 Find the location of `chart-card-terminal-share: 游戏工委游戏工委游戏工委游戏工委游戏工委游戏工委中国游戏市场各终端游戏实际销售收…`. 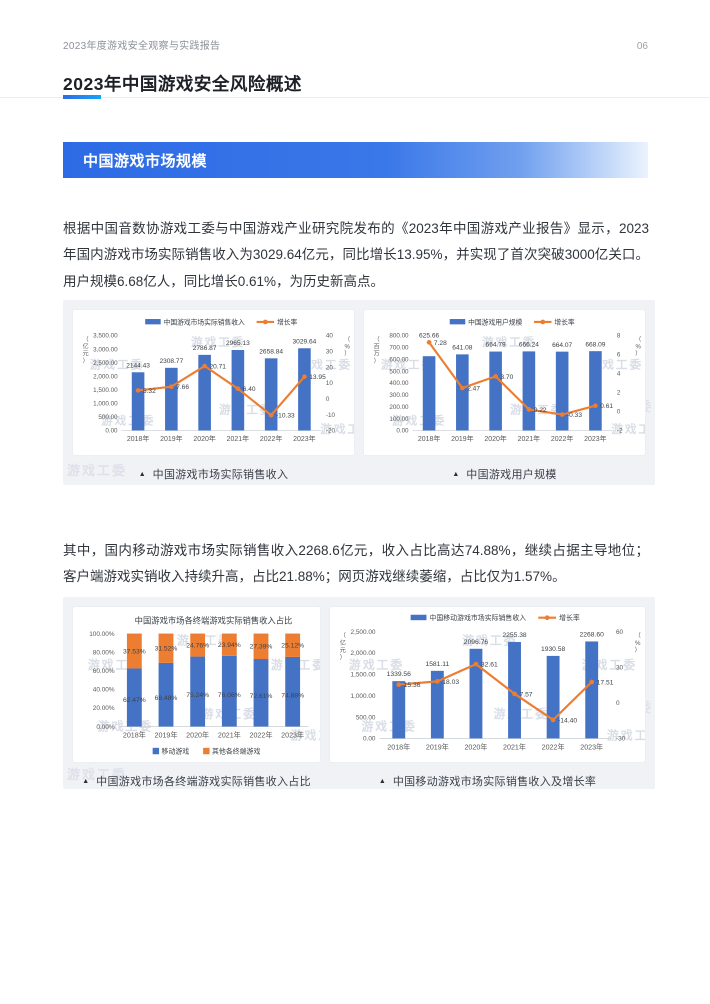

chart-card-terminal-share: 游戏工委游戏工委游戏工委游戏工委游戏工委游戏工委中国游戏市场各终端游戏实际销售收… is located at coordinates (197, 684).